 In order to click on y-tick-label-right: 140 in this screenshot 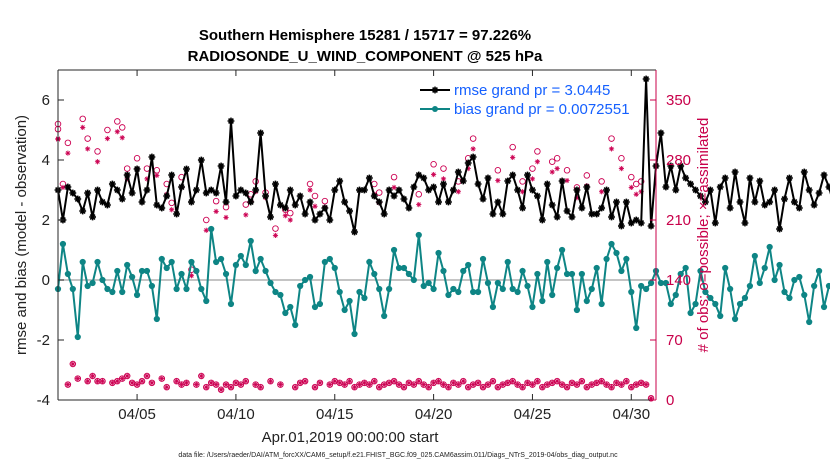, I will do `click(678, 280)`.